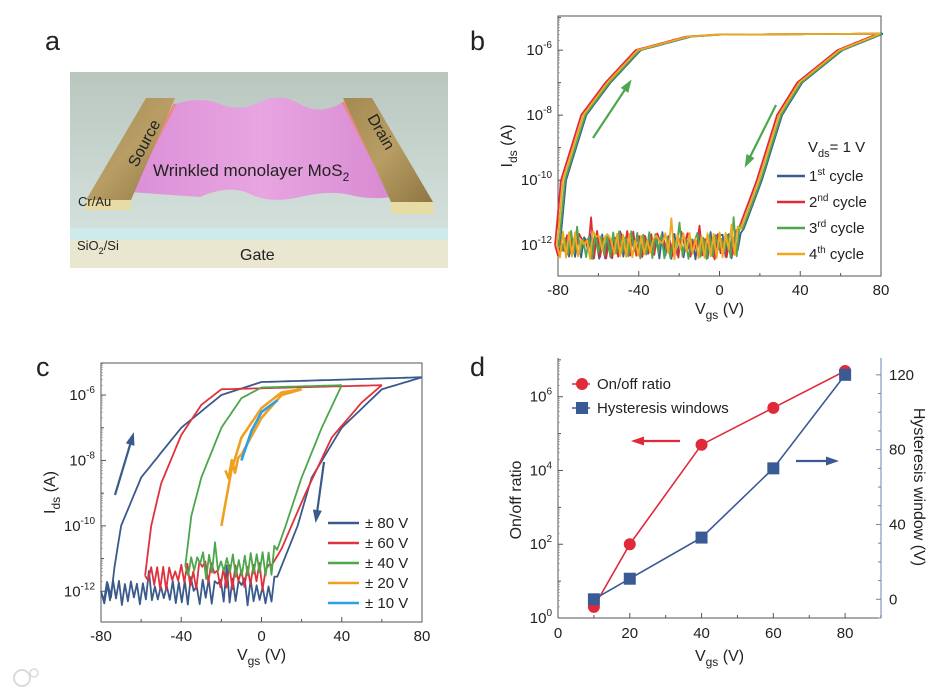 Image resolution: width=943 pixels, height=695 pixels. What do you see at coordinates (513, 156) in the screenshot?
I see `axis-title-sub: ds` at bounding box center [513, 156].